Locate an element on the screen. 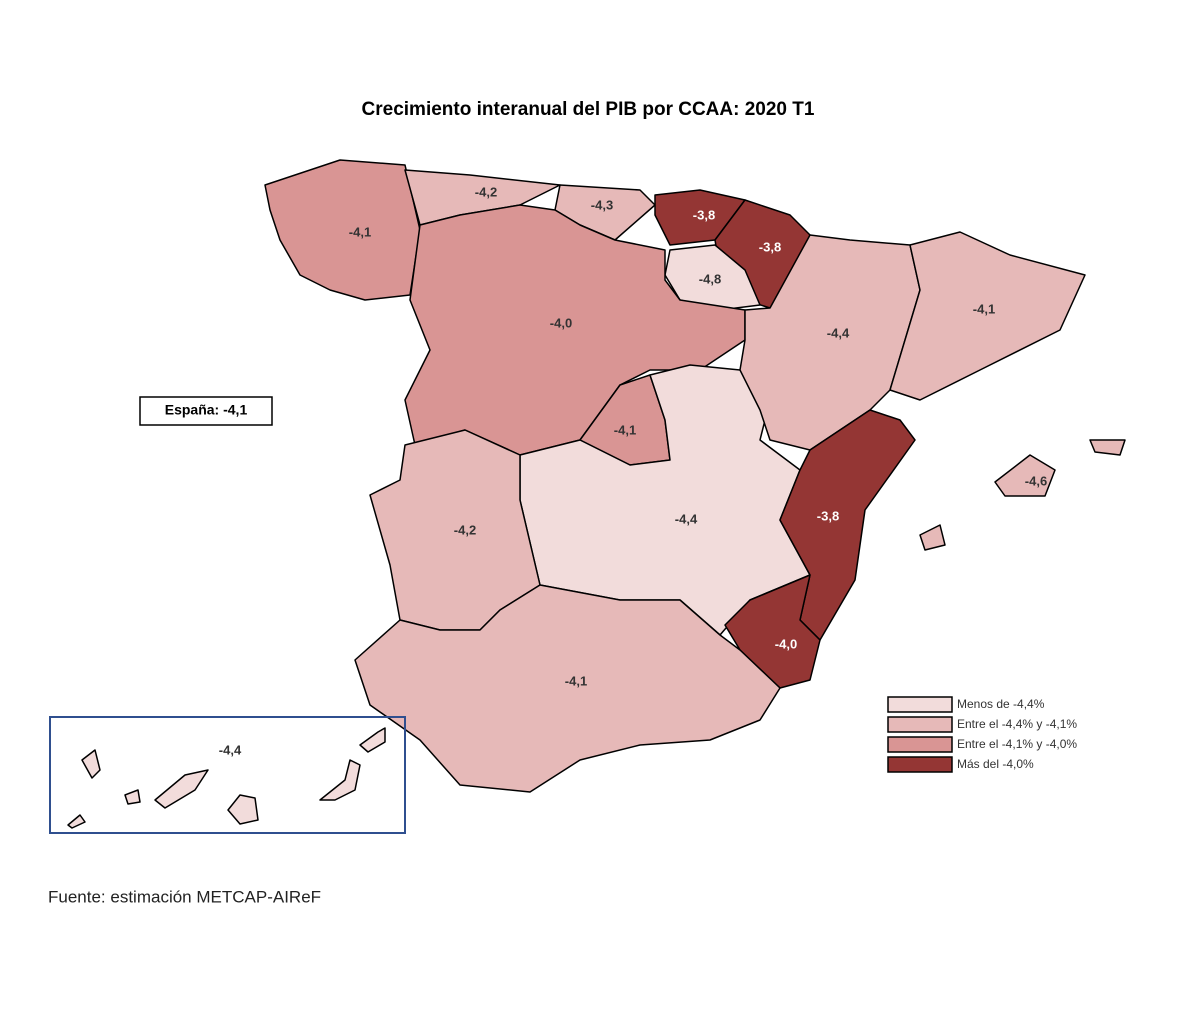  spain-box is located at coordinates (206, 411).